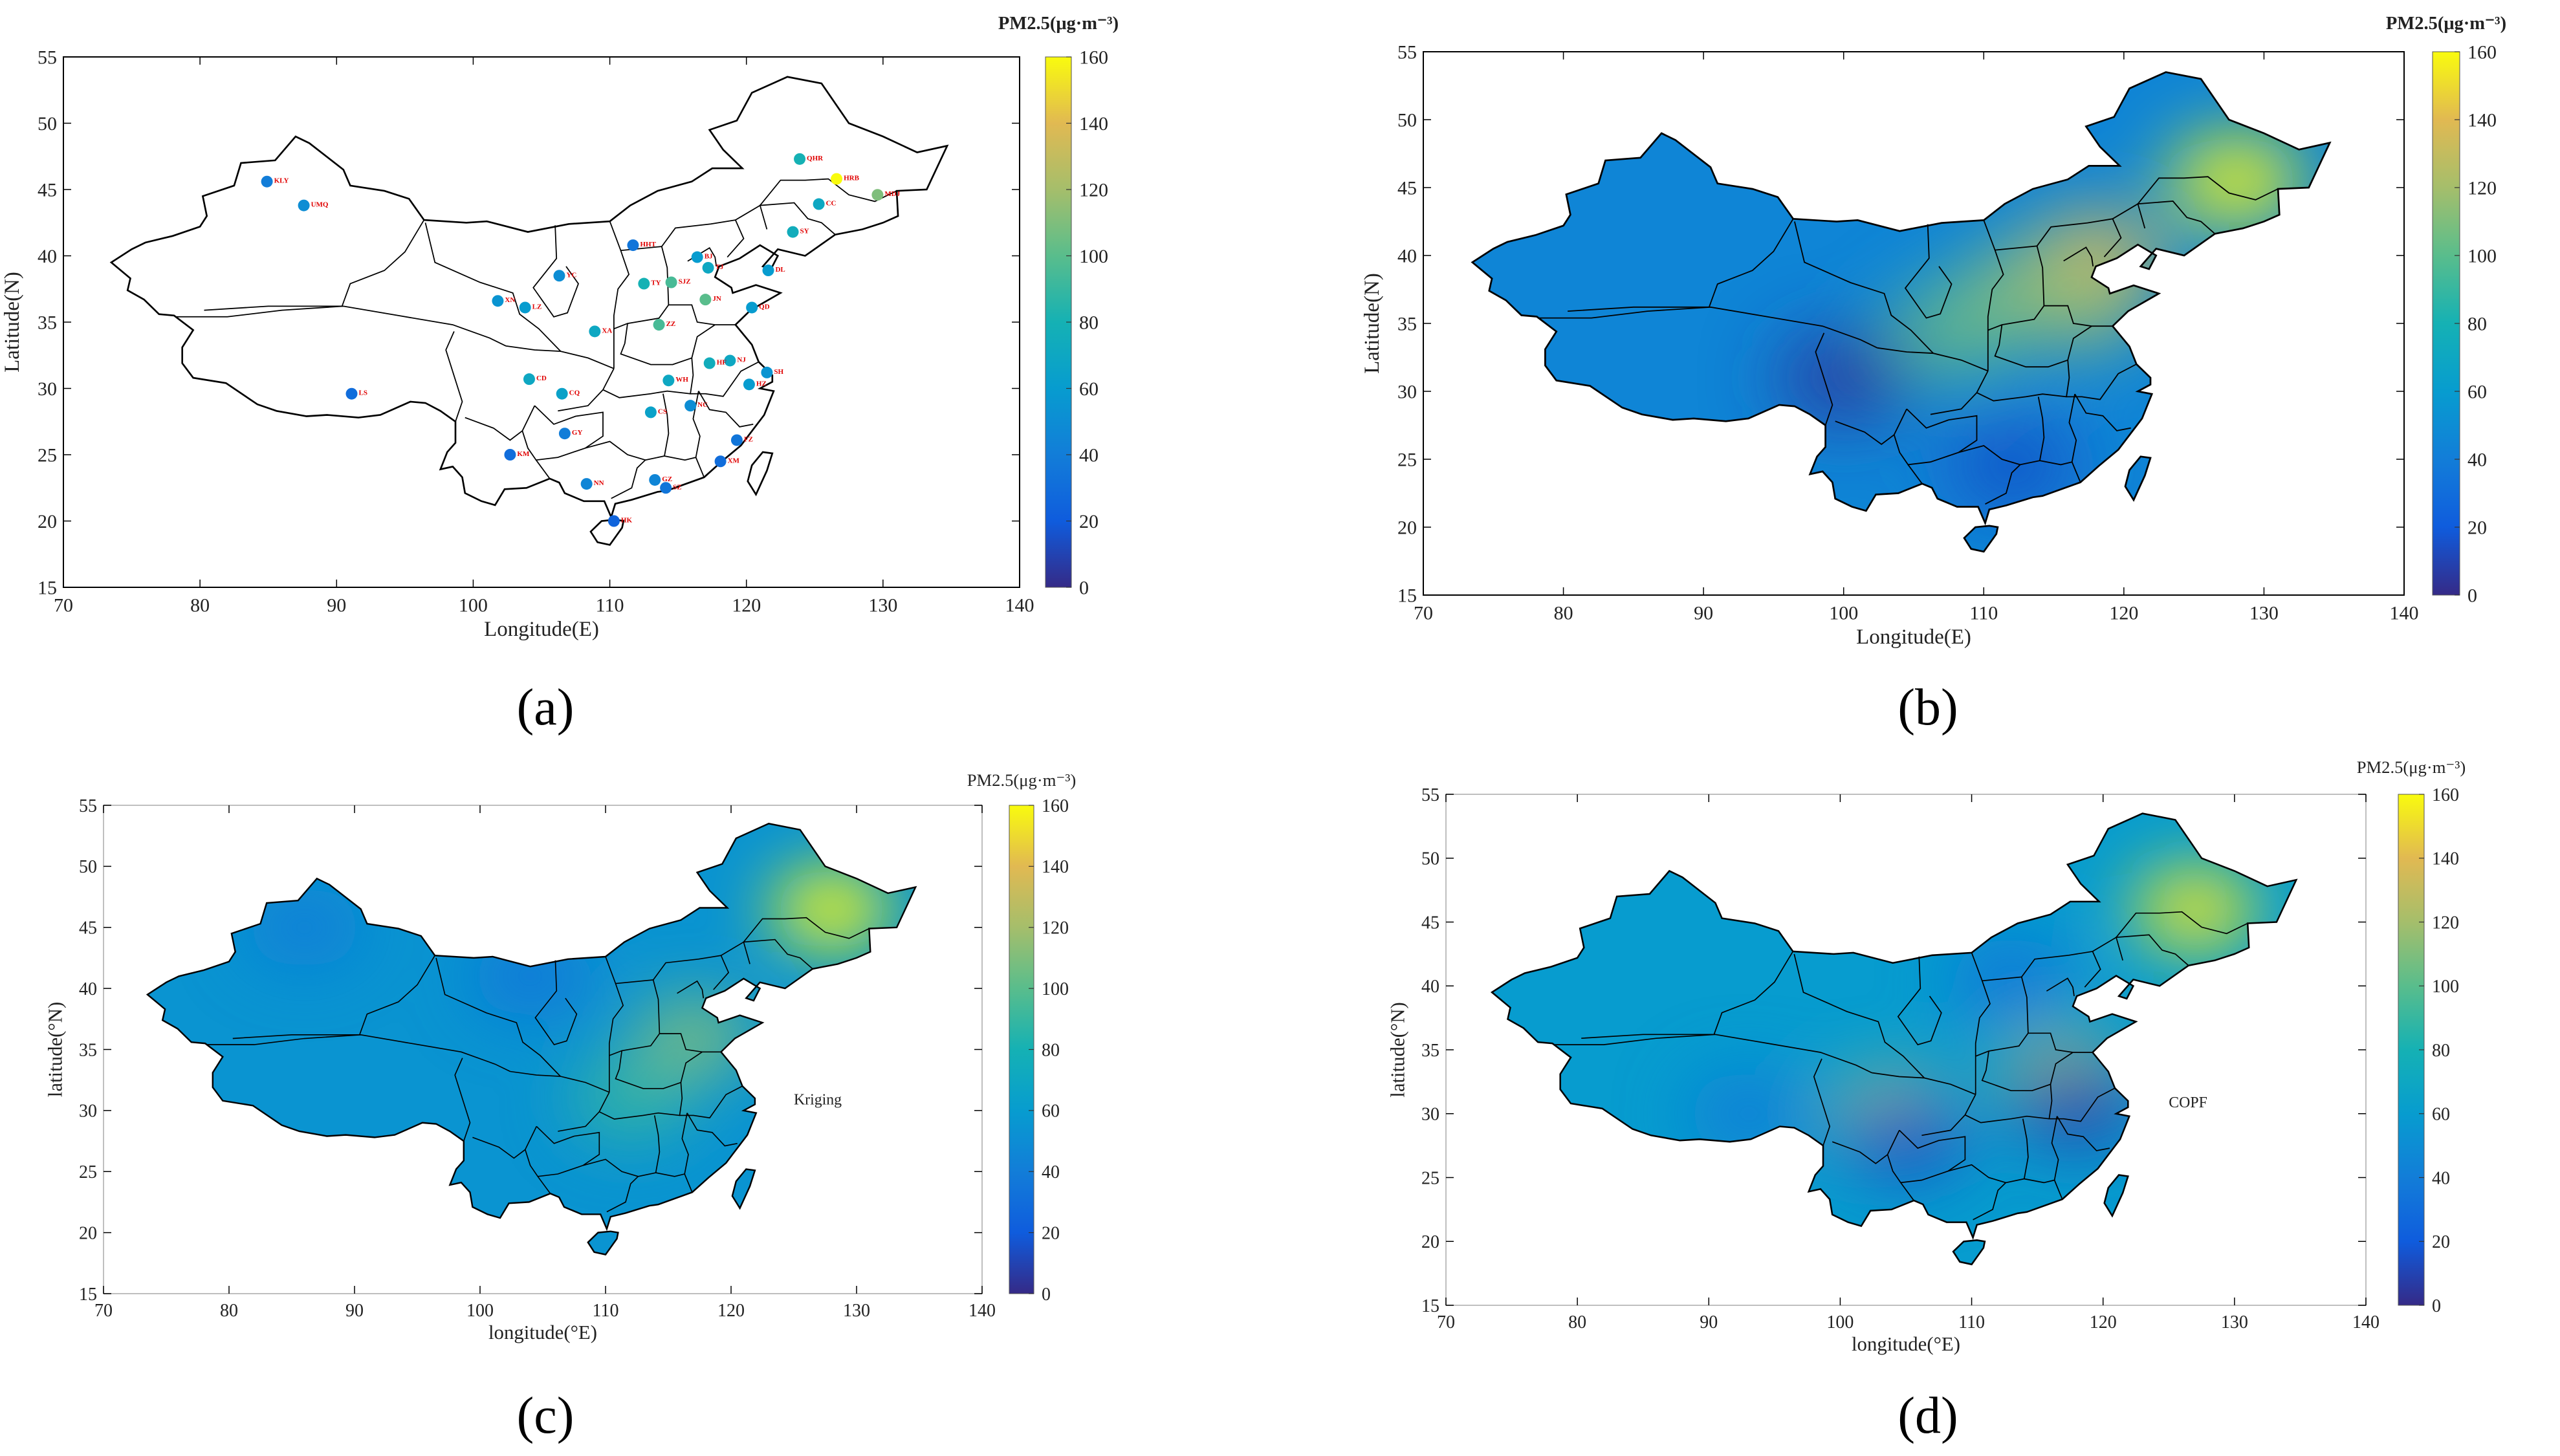 Image resolution: width=2560 pixels, height=1456 pixels. Describe the element at coordinates (642, 245) in the screenshot. I see `station-HHT: HHT` at that location.